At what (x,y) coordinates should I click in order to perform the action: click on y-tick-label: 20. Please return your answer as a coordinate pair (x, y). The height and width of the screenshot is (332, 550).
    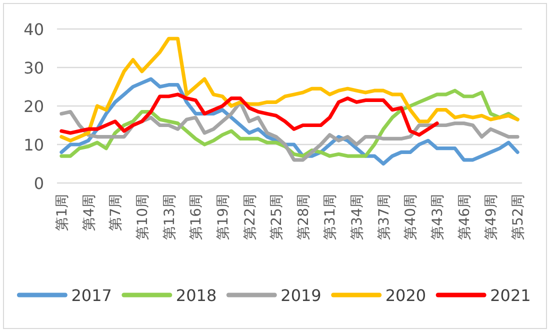
    Looking at the image, I should click on (34, 106).